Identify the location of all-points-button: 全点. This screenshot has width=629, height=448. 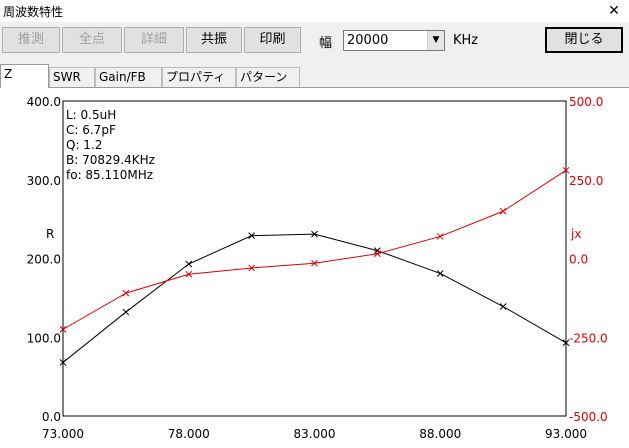
(92, 40).